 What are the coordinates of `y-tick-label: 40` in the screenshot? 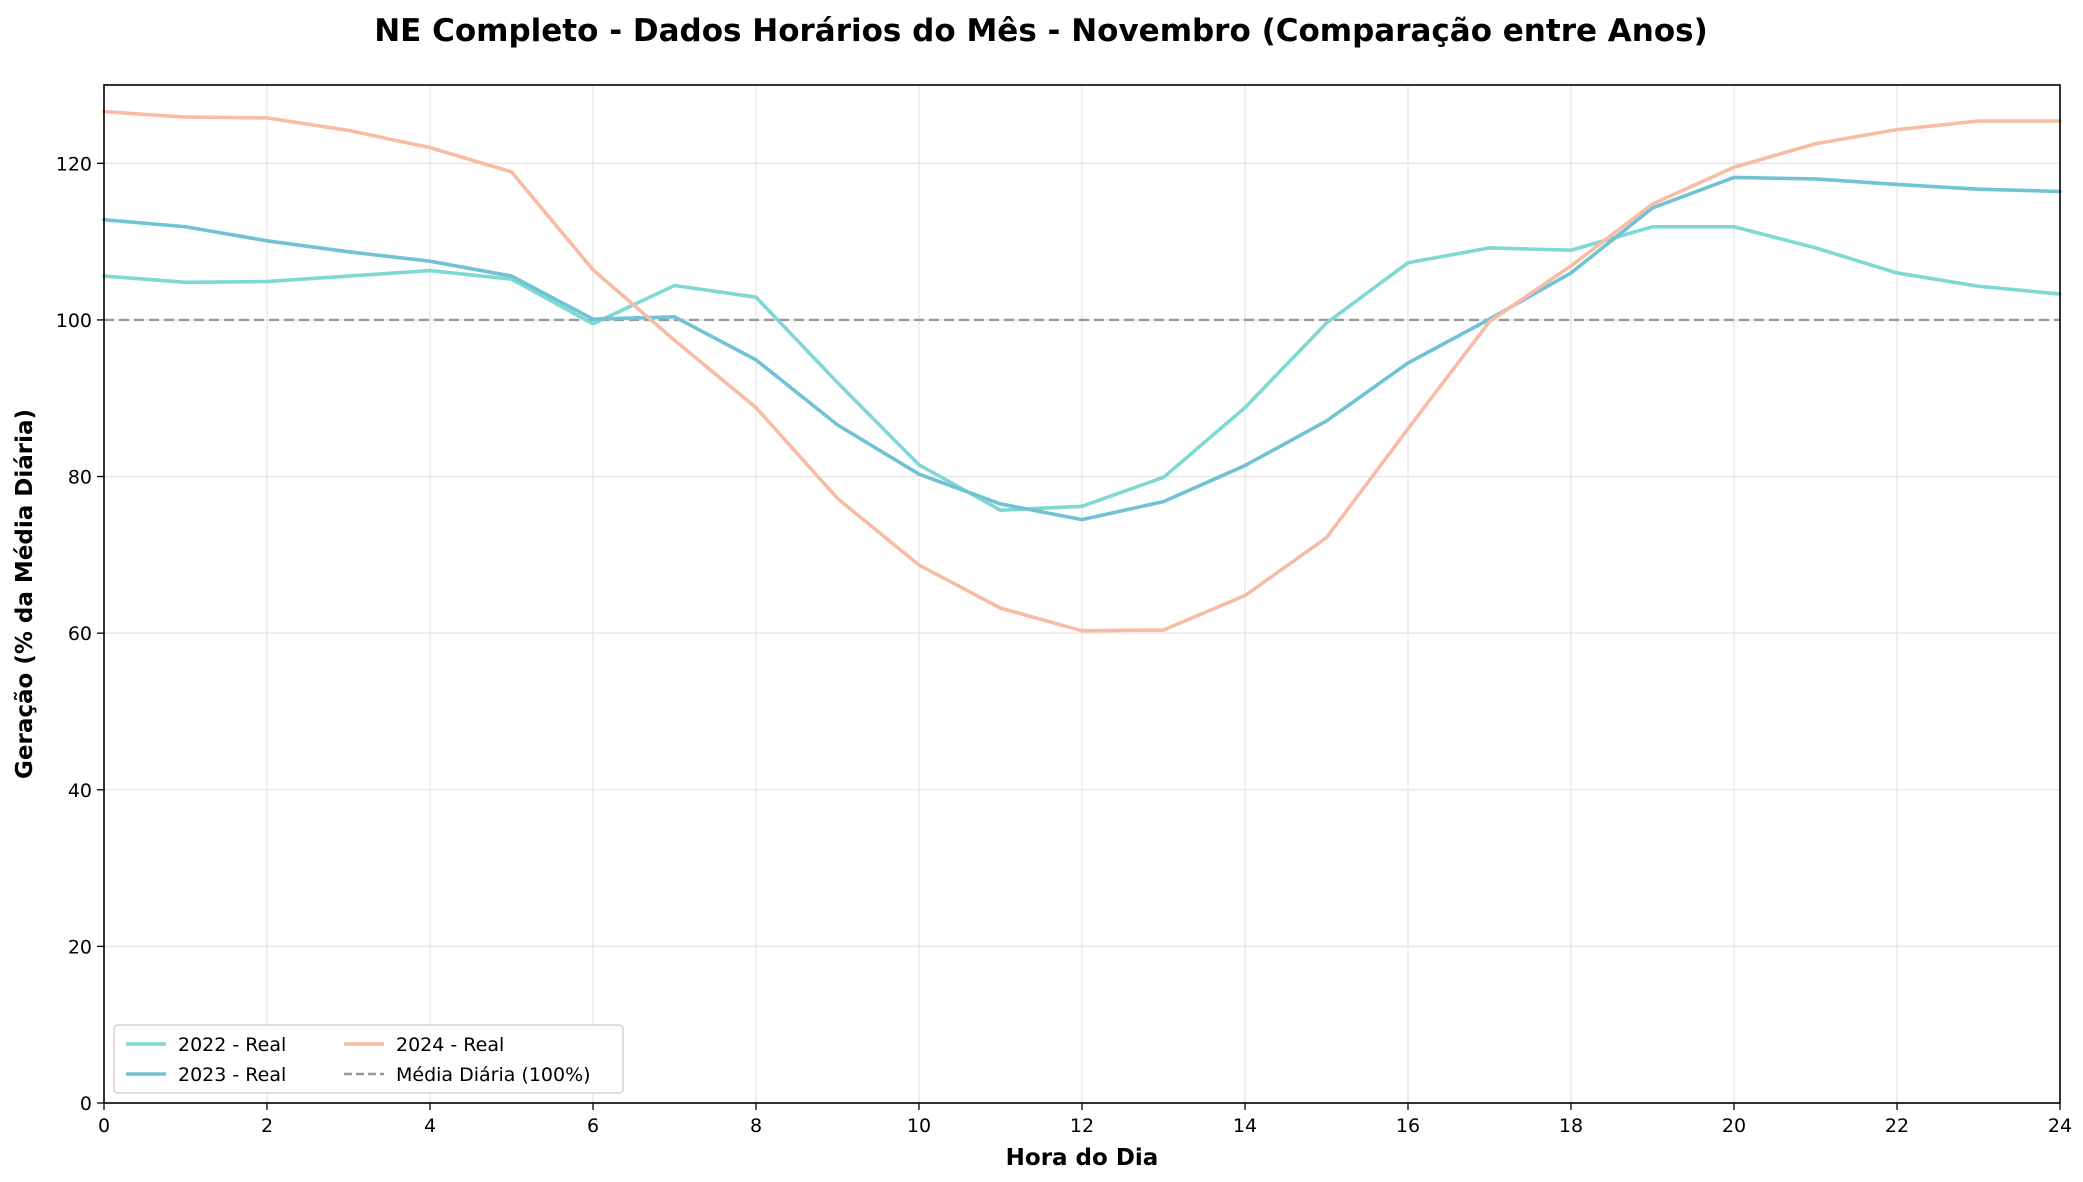 It's located at (80, 791).